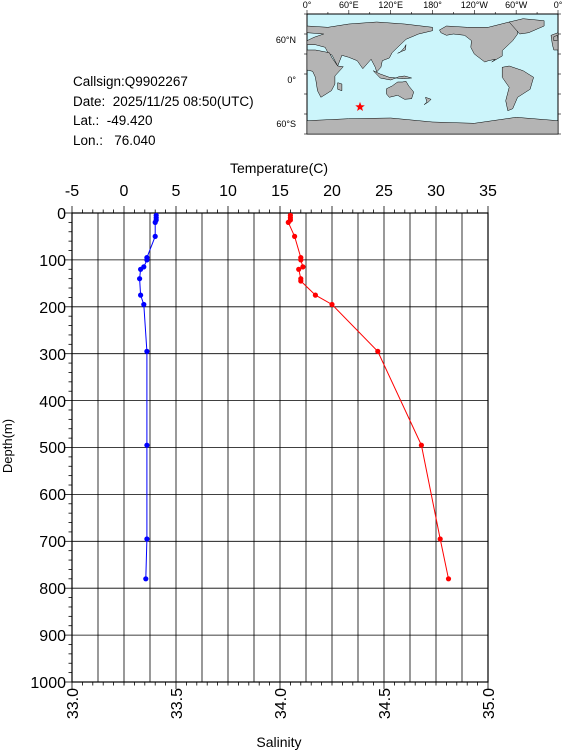 The image size is (564, 751). I want to click on depth-tick-8: 800, so click(52, 589).